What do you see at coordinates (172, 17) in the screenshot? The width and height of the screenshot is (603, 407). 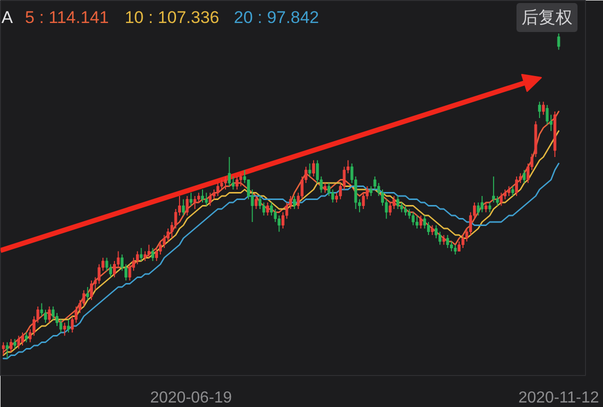 I see `text: 10 : 107.336` at bounding box center [172, 17].